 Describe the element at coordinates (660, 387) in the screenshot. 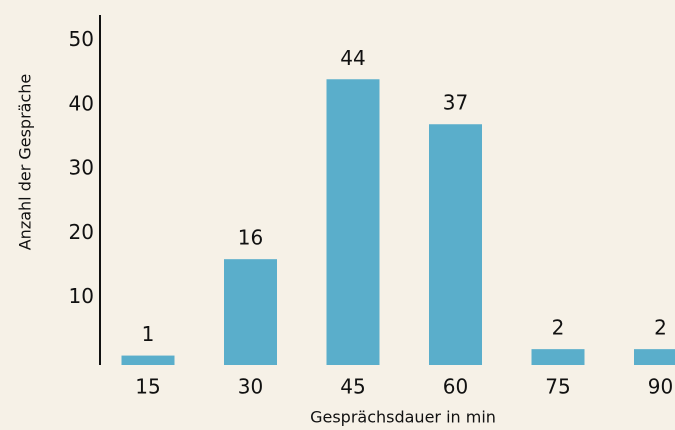

I see `x-tick-label: 90` at that location.